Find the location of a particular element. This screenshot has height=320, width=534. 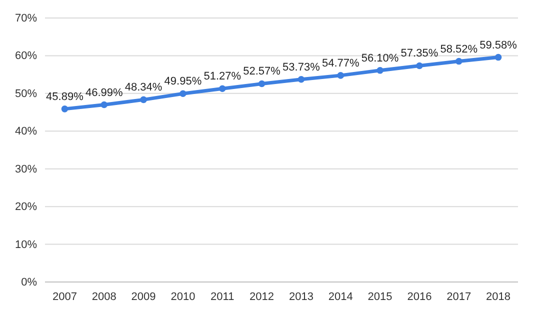

x-tick-label: 2016 is located at coordinates (419, 296).